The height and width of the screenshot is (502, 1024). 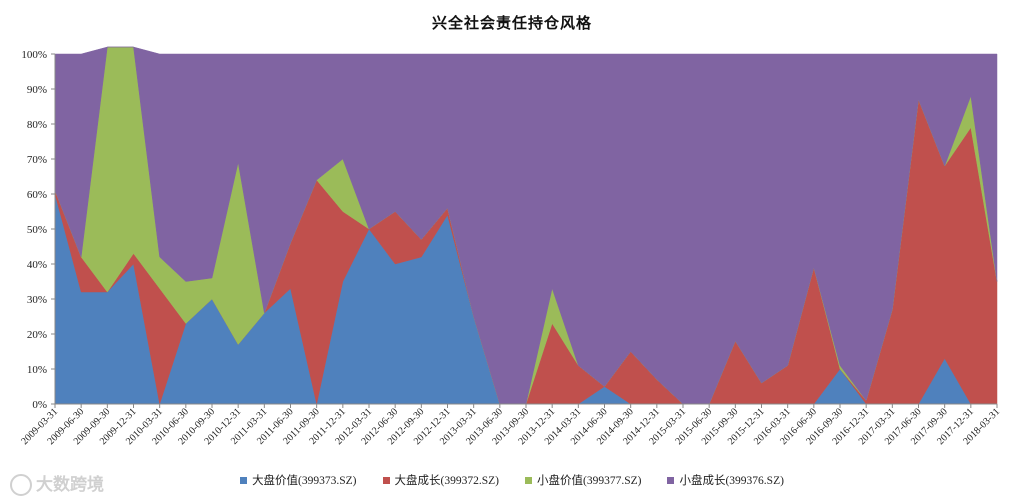 I want to click on y-tick-label: 60%, so click(x=37, y=195).